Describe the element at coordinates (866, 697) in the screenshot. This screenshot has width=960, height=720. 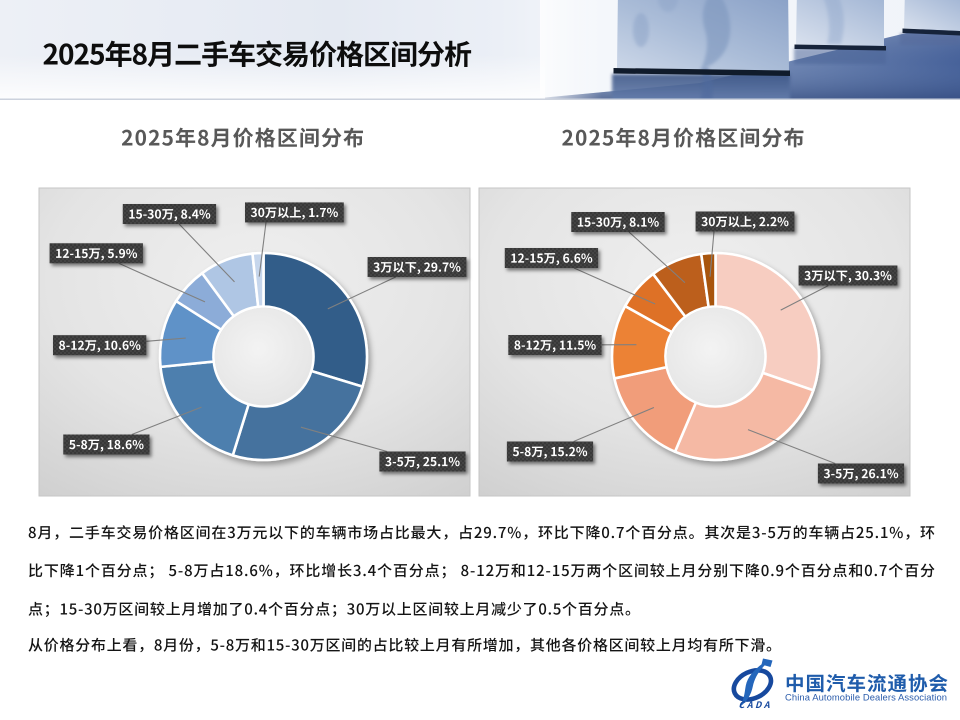
I see `svg-text:China Automobile Dealers Assoc: China Automobile Dealers Association` at that location.